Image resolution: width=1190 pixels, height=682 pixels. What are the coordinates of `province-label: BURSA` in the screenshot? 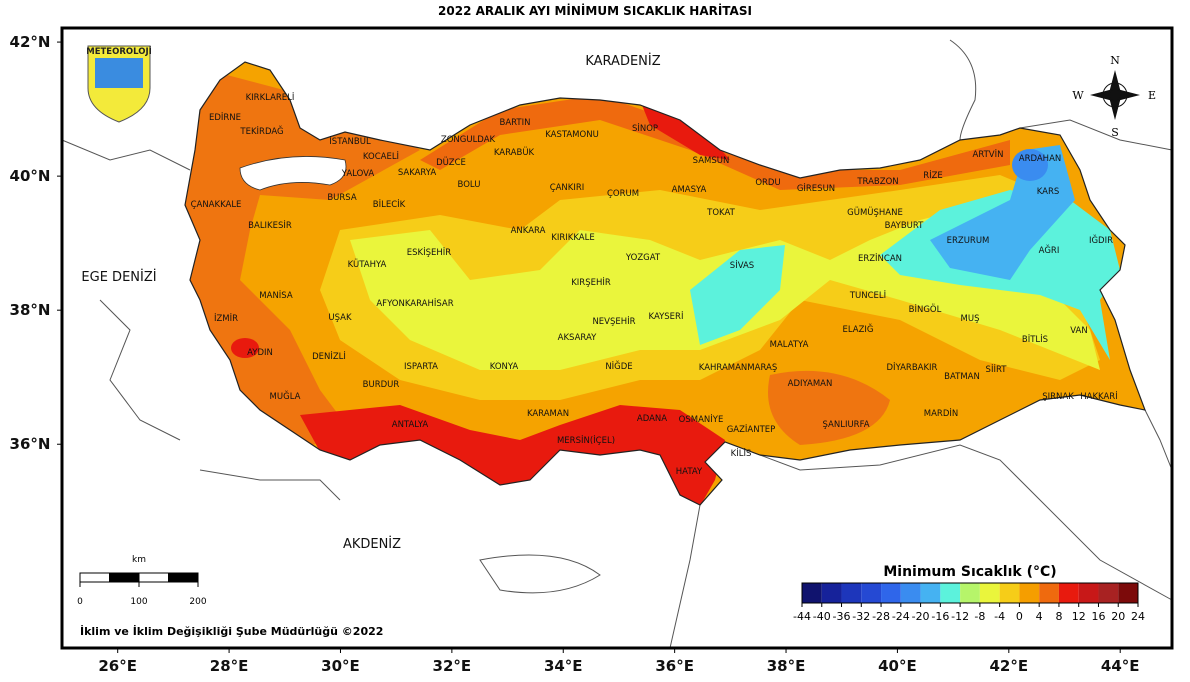 It's located at (342, 198).